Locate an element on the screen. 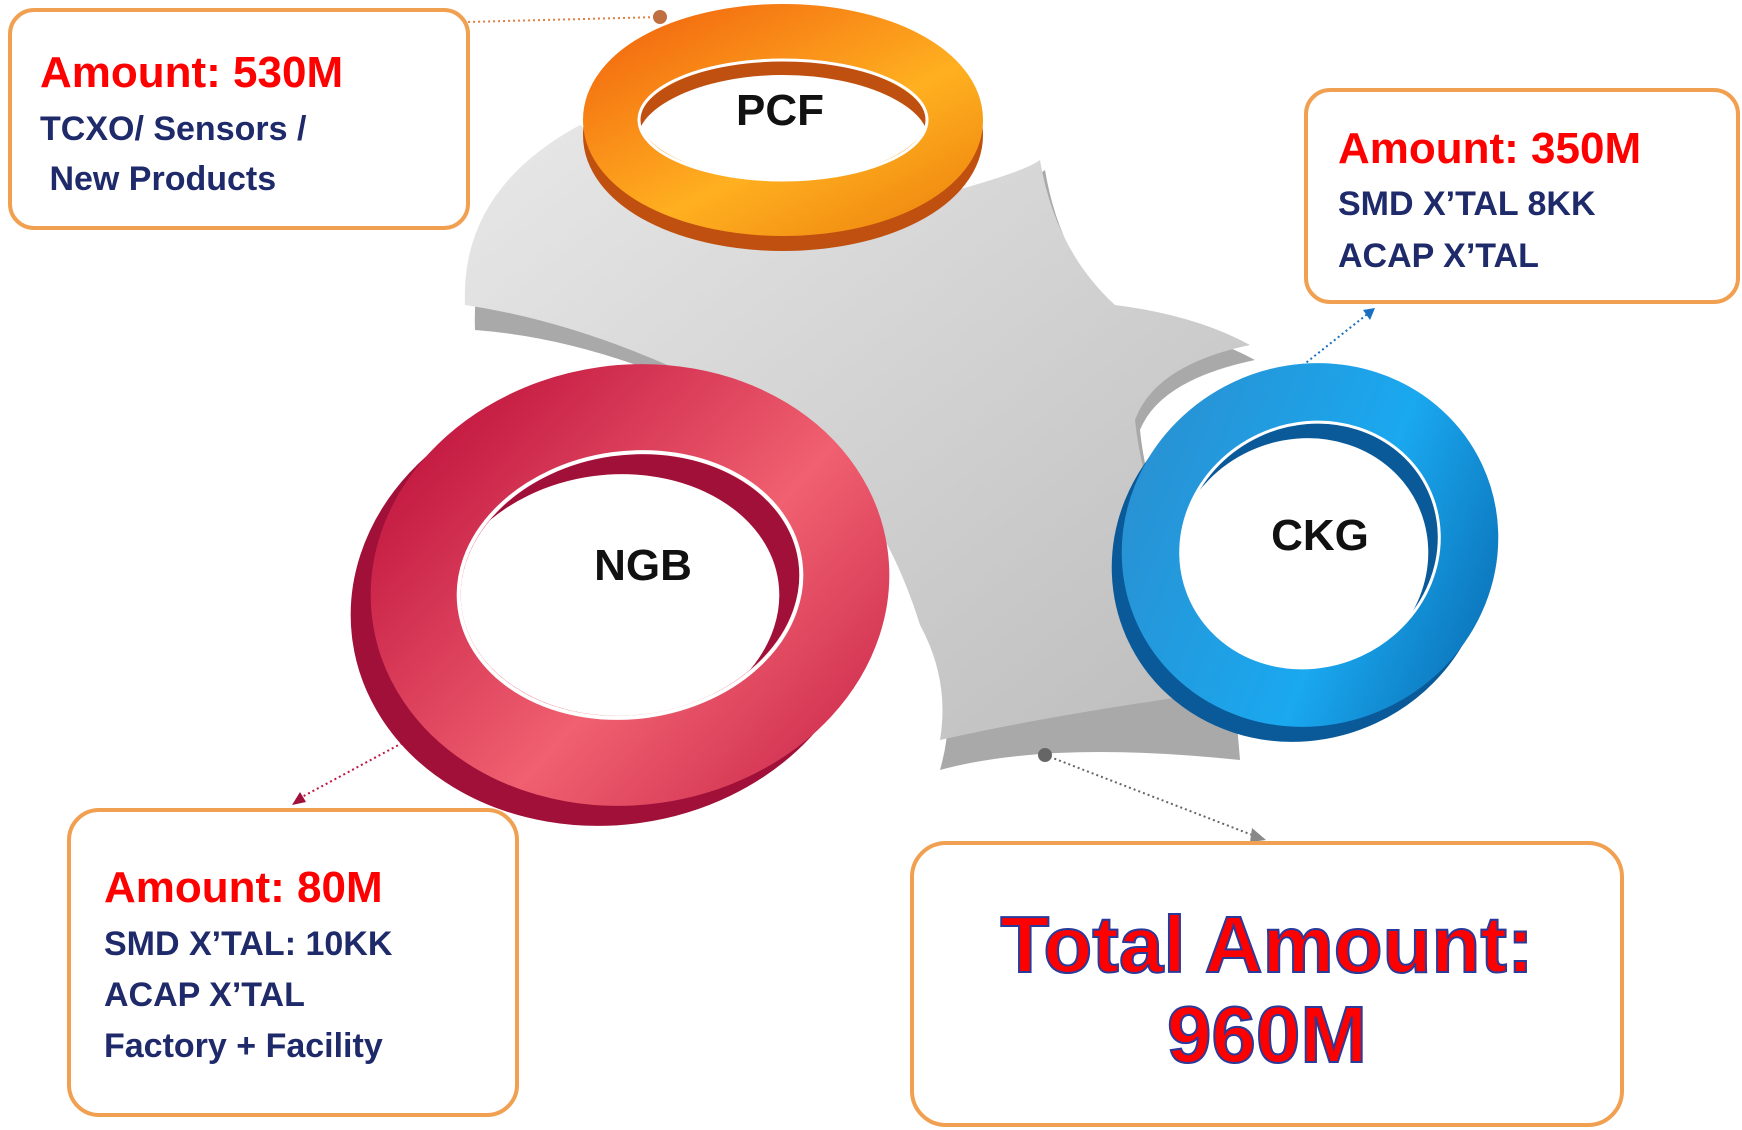  ring-ckg is located at coordinates (1305, 552).